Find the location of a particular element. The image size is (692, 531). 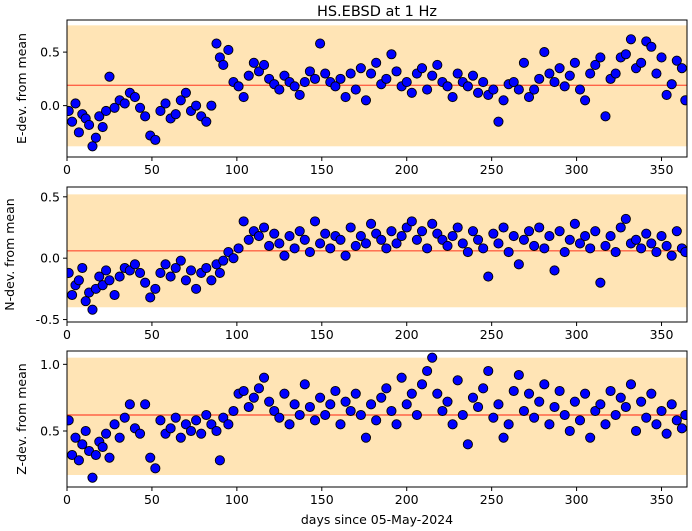

x-tick-label: 200 is located at coordinates (407, 499).